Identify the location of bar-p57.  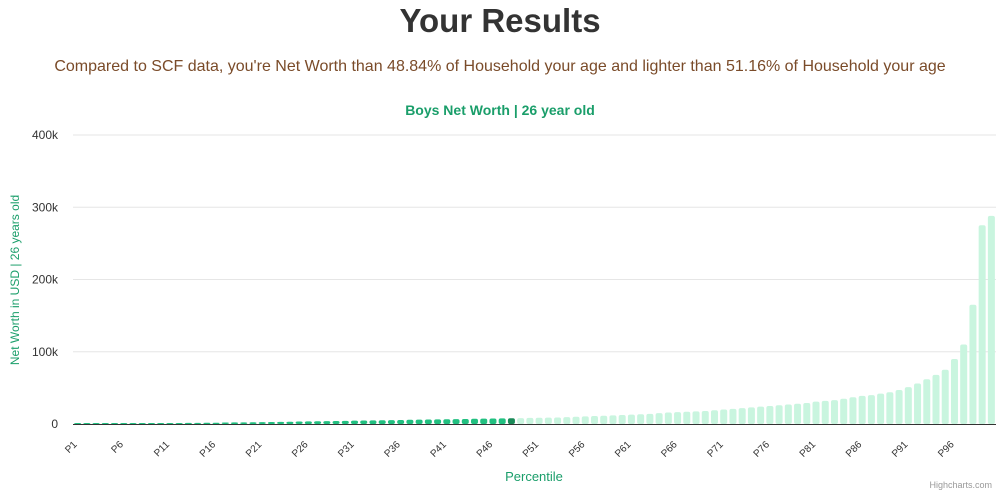
(594, 420).